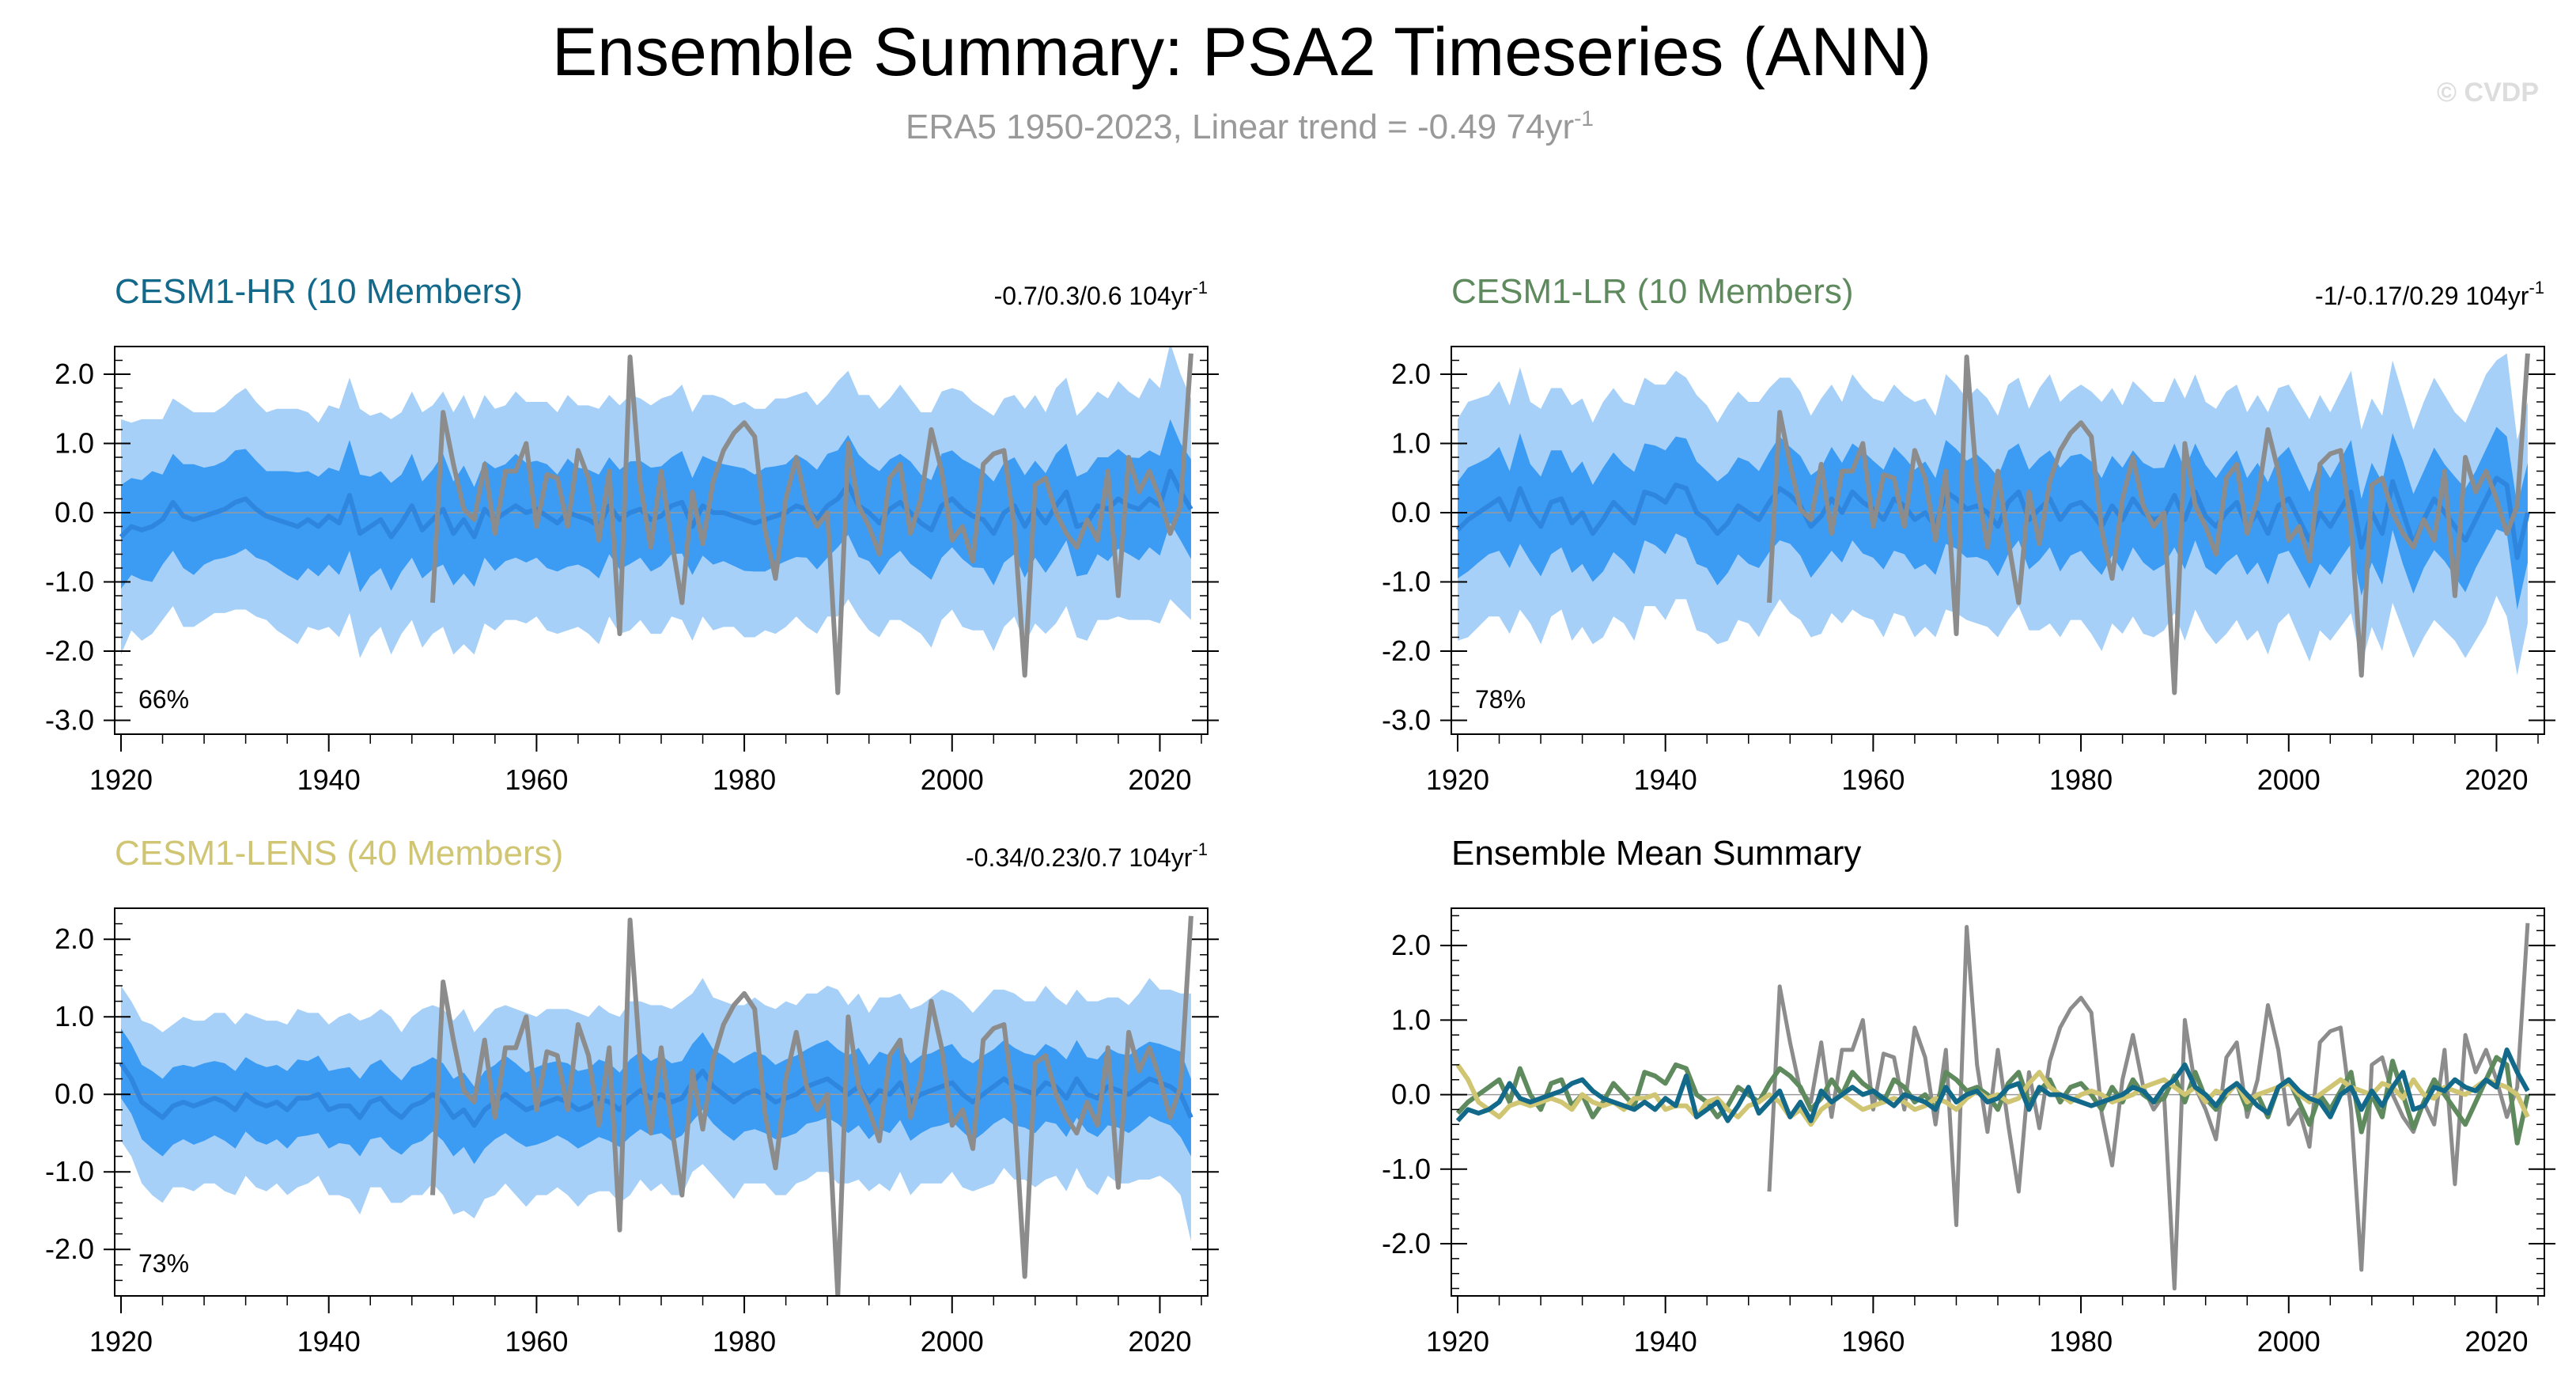  I want to click on plot-area-lr, so click(1997, 524).